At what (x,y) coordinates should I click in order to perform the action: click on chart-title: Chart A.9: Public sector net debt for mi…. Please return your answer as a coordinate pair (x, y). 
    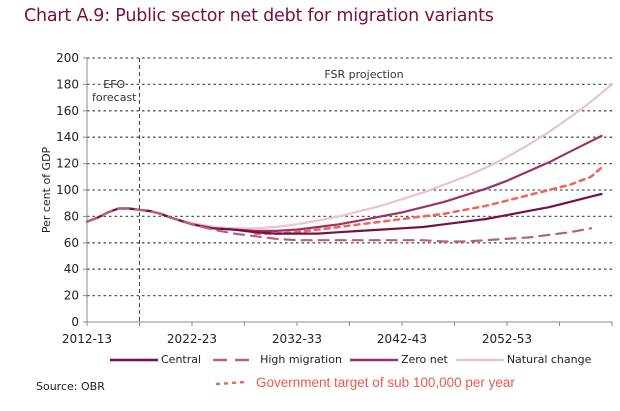
    Looking at the image, I should click on (259, 16).